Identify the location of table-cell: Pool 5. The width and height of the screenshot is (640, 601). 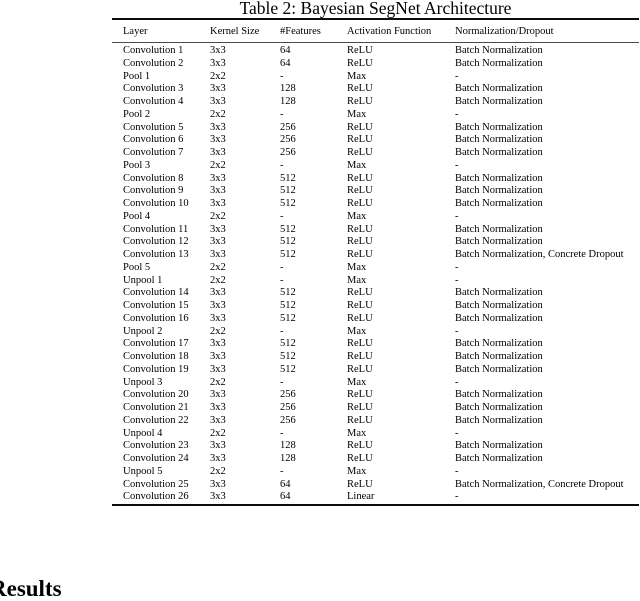
(137, 267).